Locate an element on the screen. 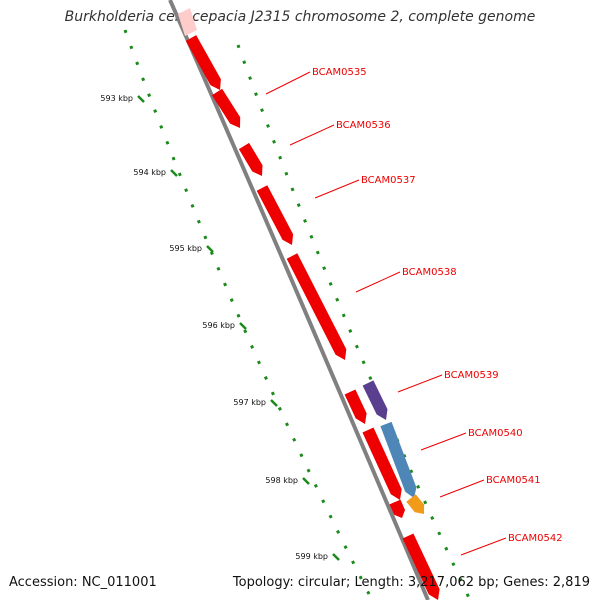 The height and width of the screenshot is (600, 600). ruler-tick-label: 594 kbp is located at coordinates (149, 172).